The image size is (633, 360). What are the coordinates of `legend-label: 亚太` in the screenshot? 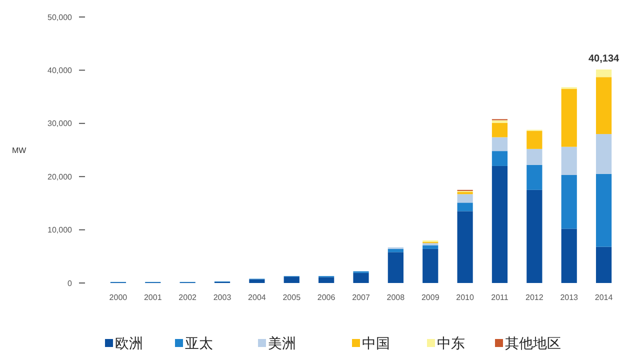 It's located at (199, 342).